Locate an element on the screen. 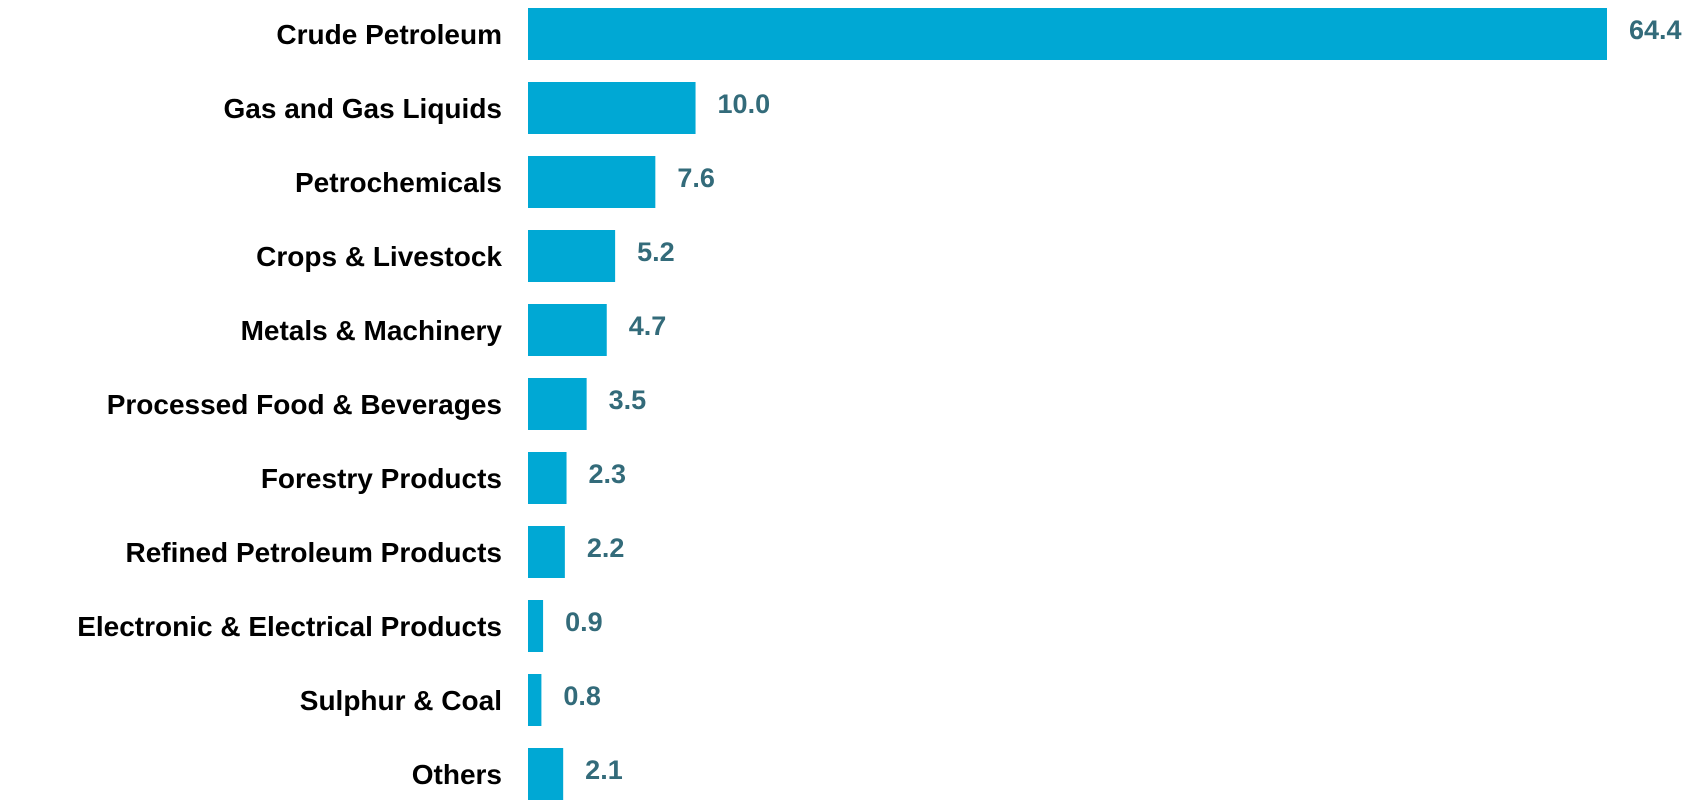 Image resolution: width=1701 pixels, height=801 pixels. bar-electronic-and-electrical-products is located at coordinates (536, 626).